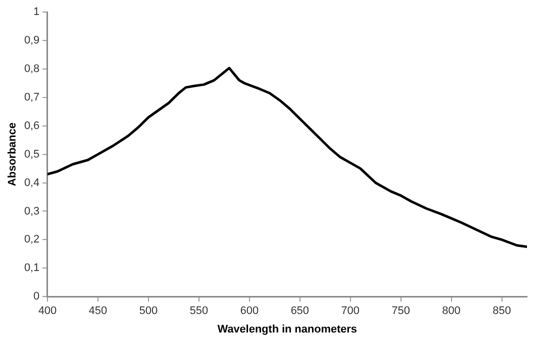 This screenshot has width=535, height=344. Describe the element at coordinates (32, 154) in the screenshot. I see `y-tick-label: 0,5` at that location.